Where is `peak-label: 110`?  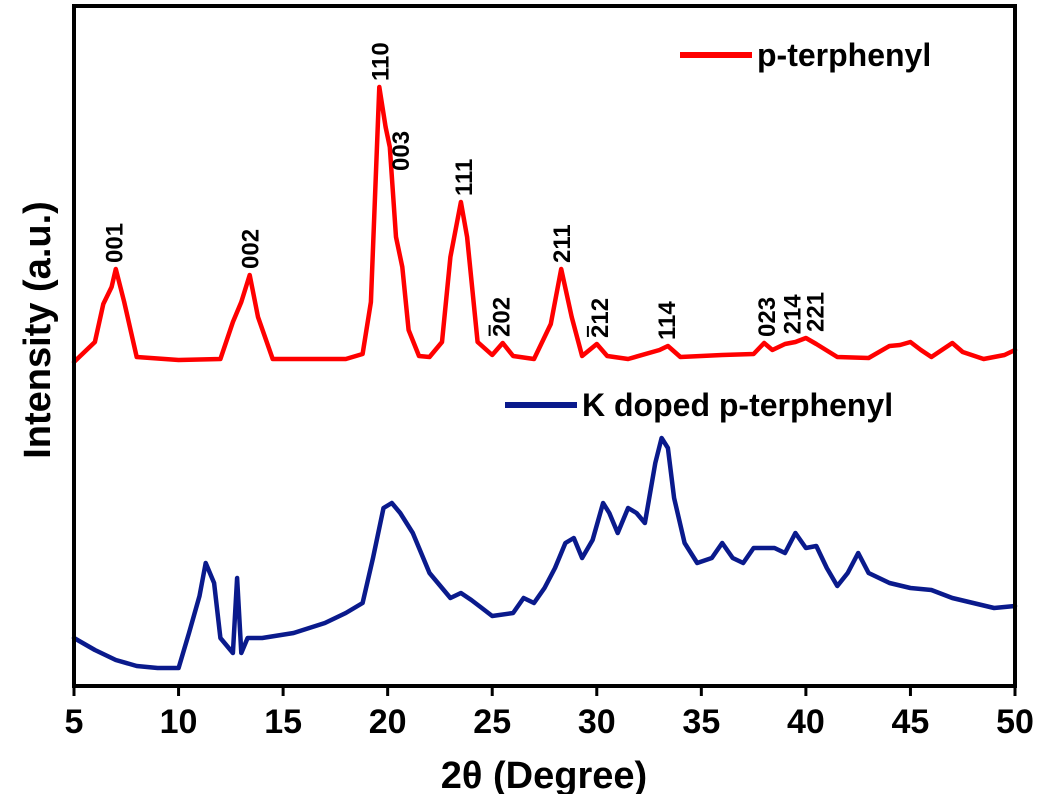
peak-label: 110 is located at coordinates (380, 61).